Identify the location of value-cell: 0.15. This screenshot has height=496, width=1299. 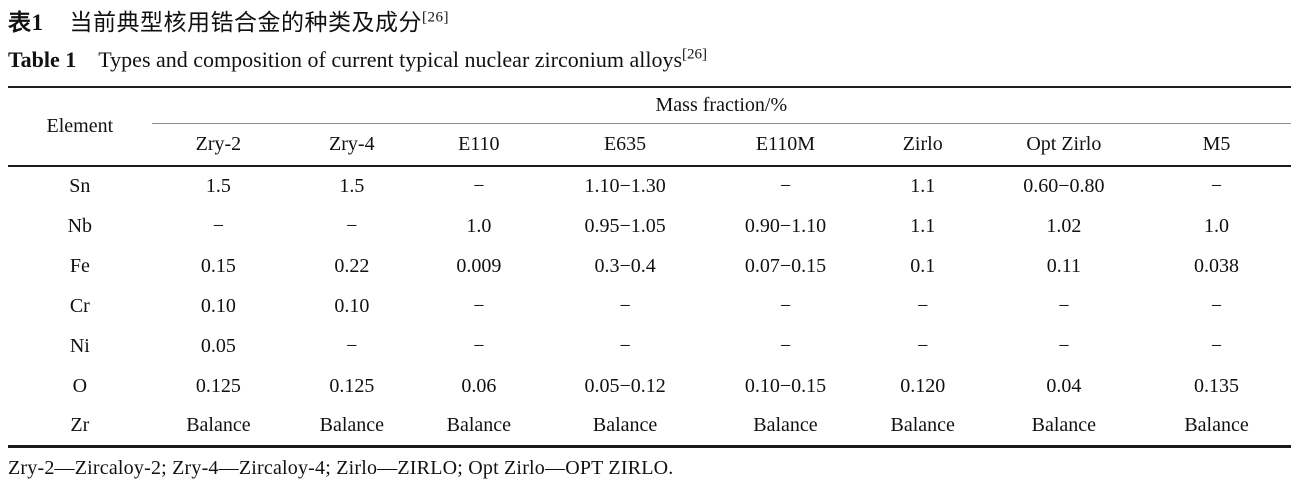
(218, 265).